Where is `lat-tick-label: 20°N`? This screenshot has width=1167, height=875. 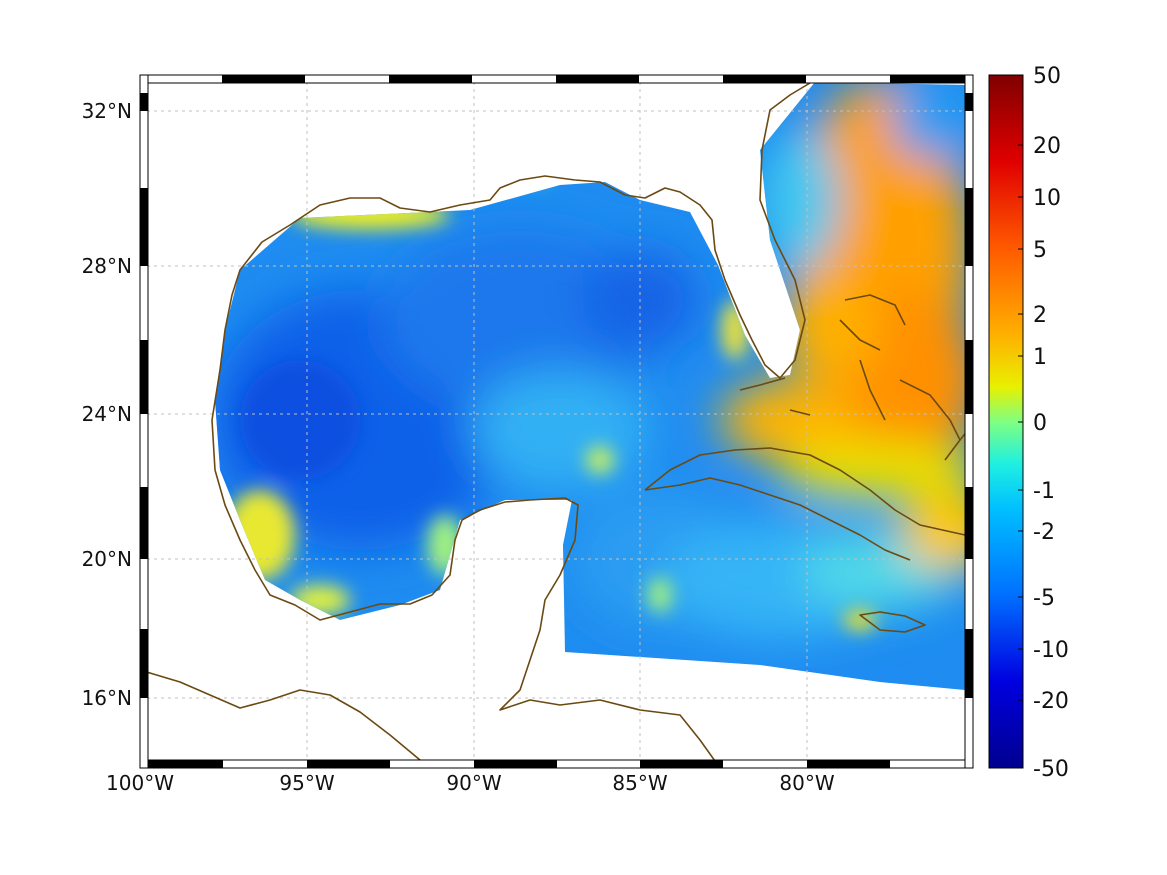 lat-tick-label: 20°N is located at coordinates (107, 559).